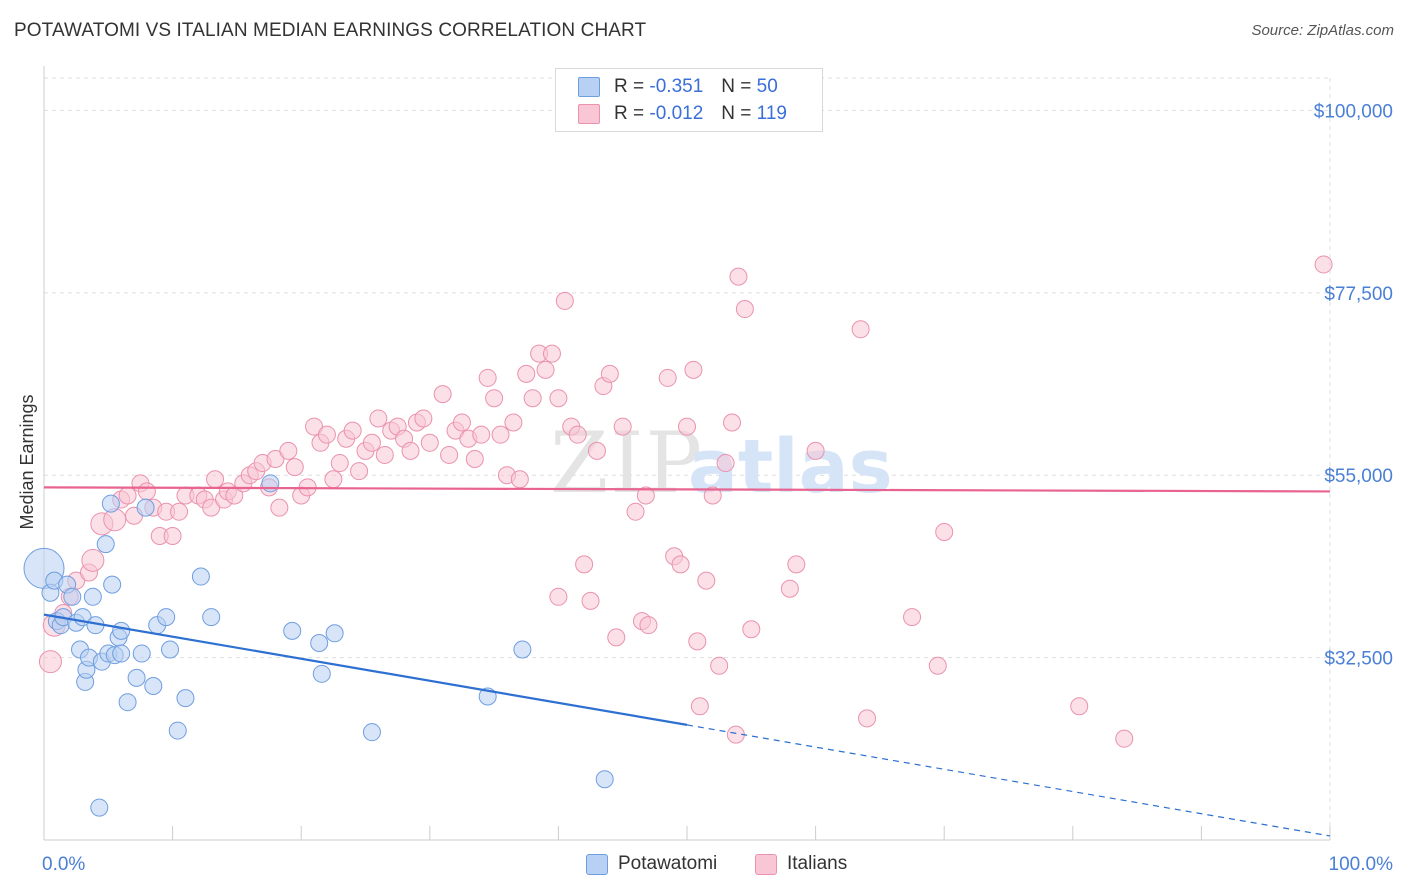 This screenshot has width=1406, height=892. I want to click on italians-legend-swatch, so click(766, 864).